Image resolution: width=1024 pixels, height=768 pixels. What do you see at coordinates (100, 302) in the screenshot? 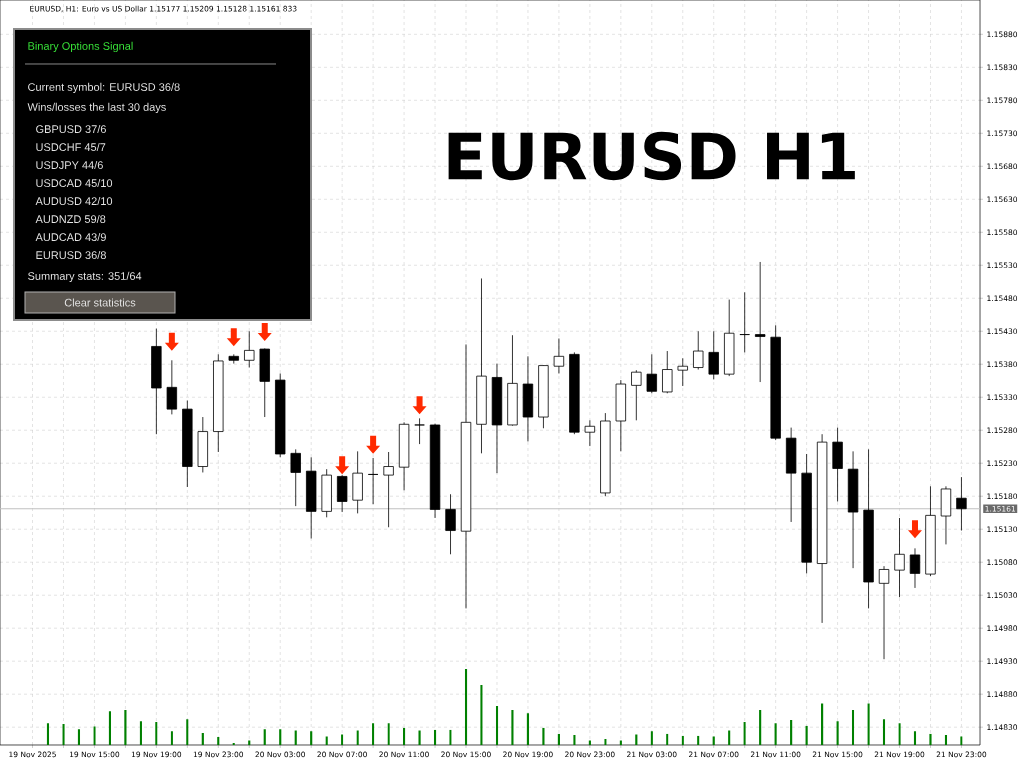
I see `annotation: Clear statistics` at bounding box center [100, 302].